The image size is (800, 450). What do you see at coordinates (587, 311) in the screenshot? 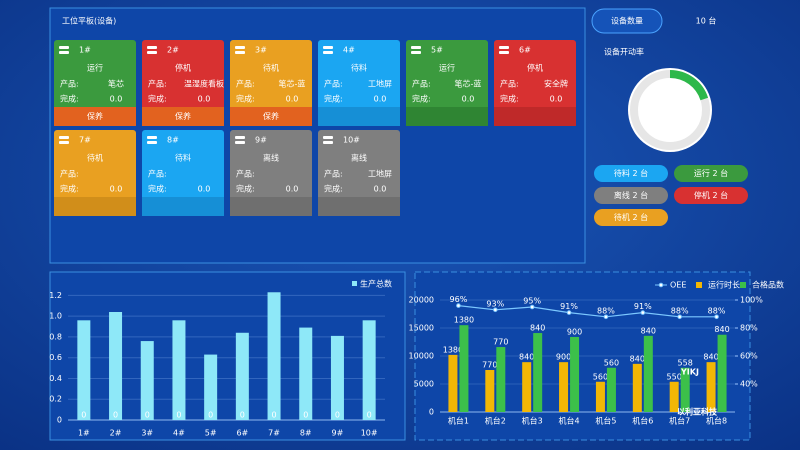
I see `line` at bounding box center [587, 311].